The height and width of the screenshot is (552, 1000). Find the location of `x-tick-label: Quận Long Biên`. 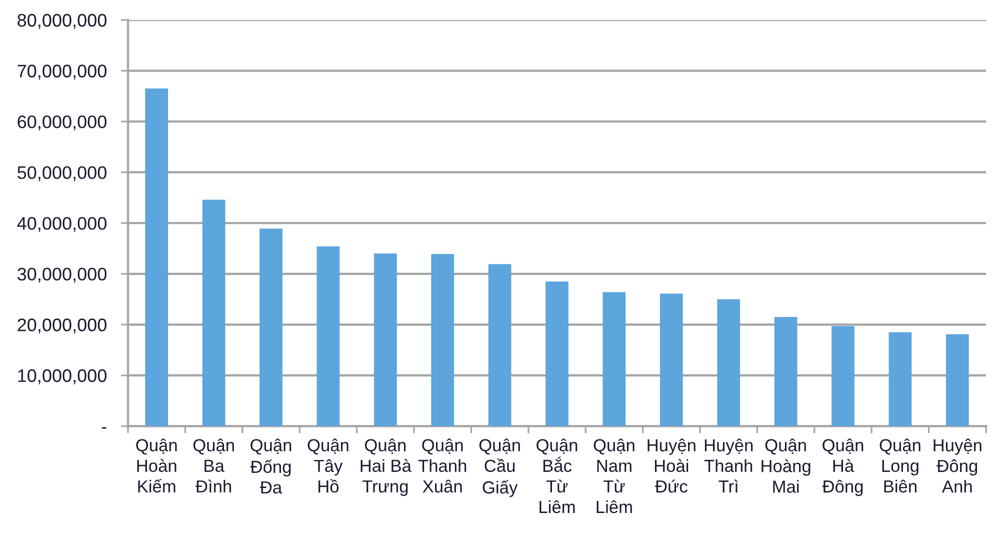

x-tick-label: Quận Long Biên is located at coordinates (900, 465).